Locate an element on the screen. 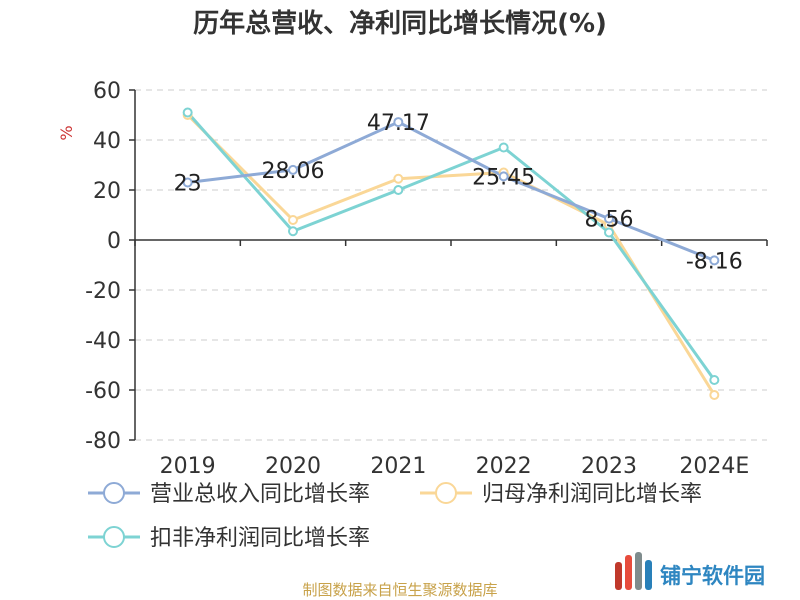 The image size is (800, 600). data-label: 47.17 is located at coordinates (398, 123).